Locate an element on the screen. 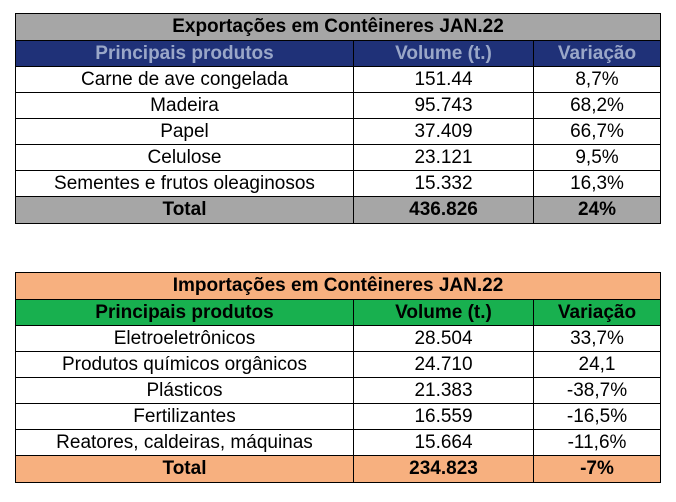 This screenshot has height=502, width=676. variation-cell: -11,6% is located at coordinates (597, 442).